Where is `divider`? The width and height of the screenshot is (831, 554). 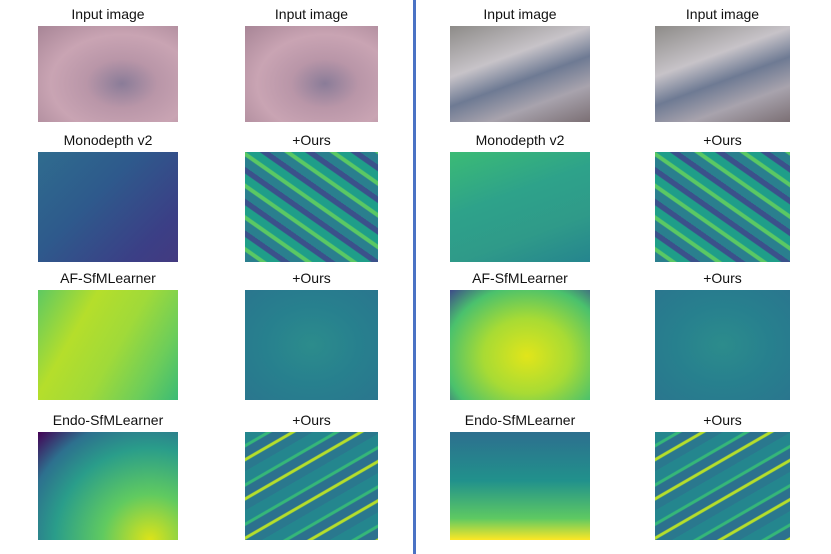 divider is located at coordinates (414, 277).